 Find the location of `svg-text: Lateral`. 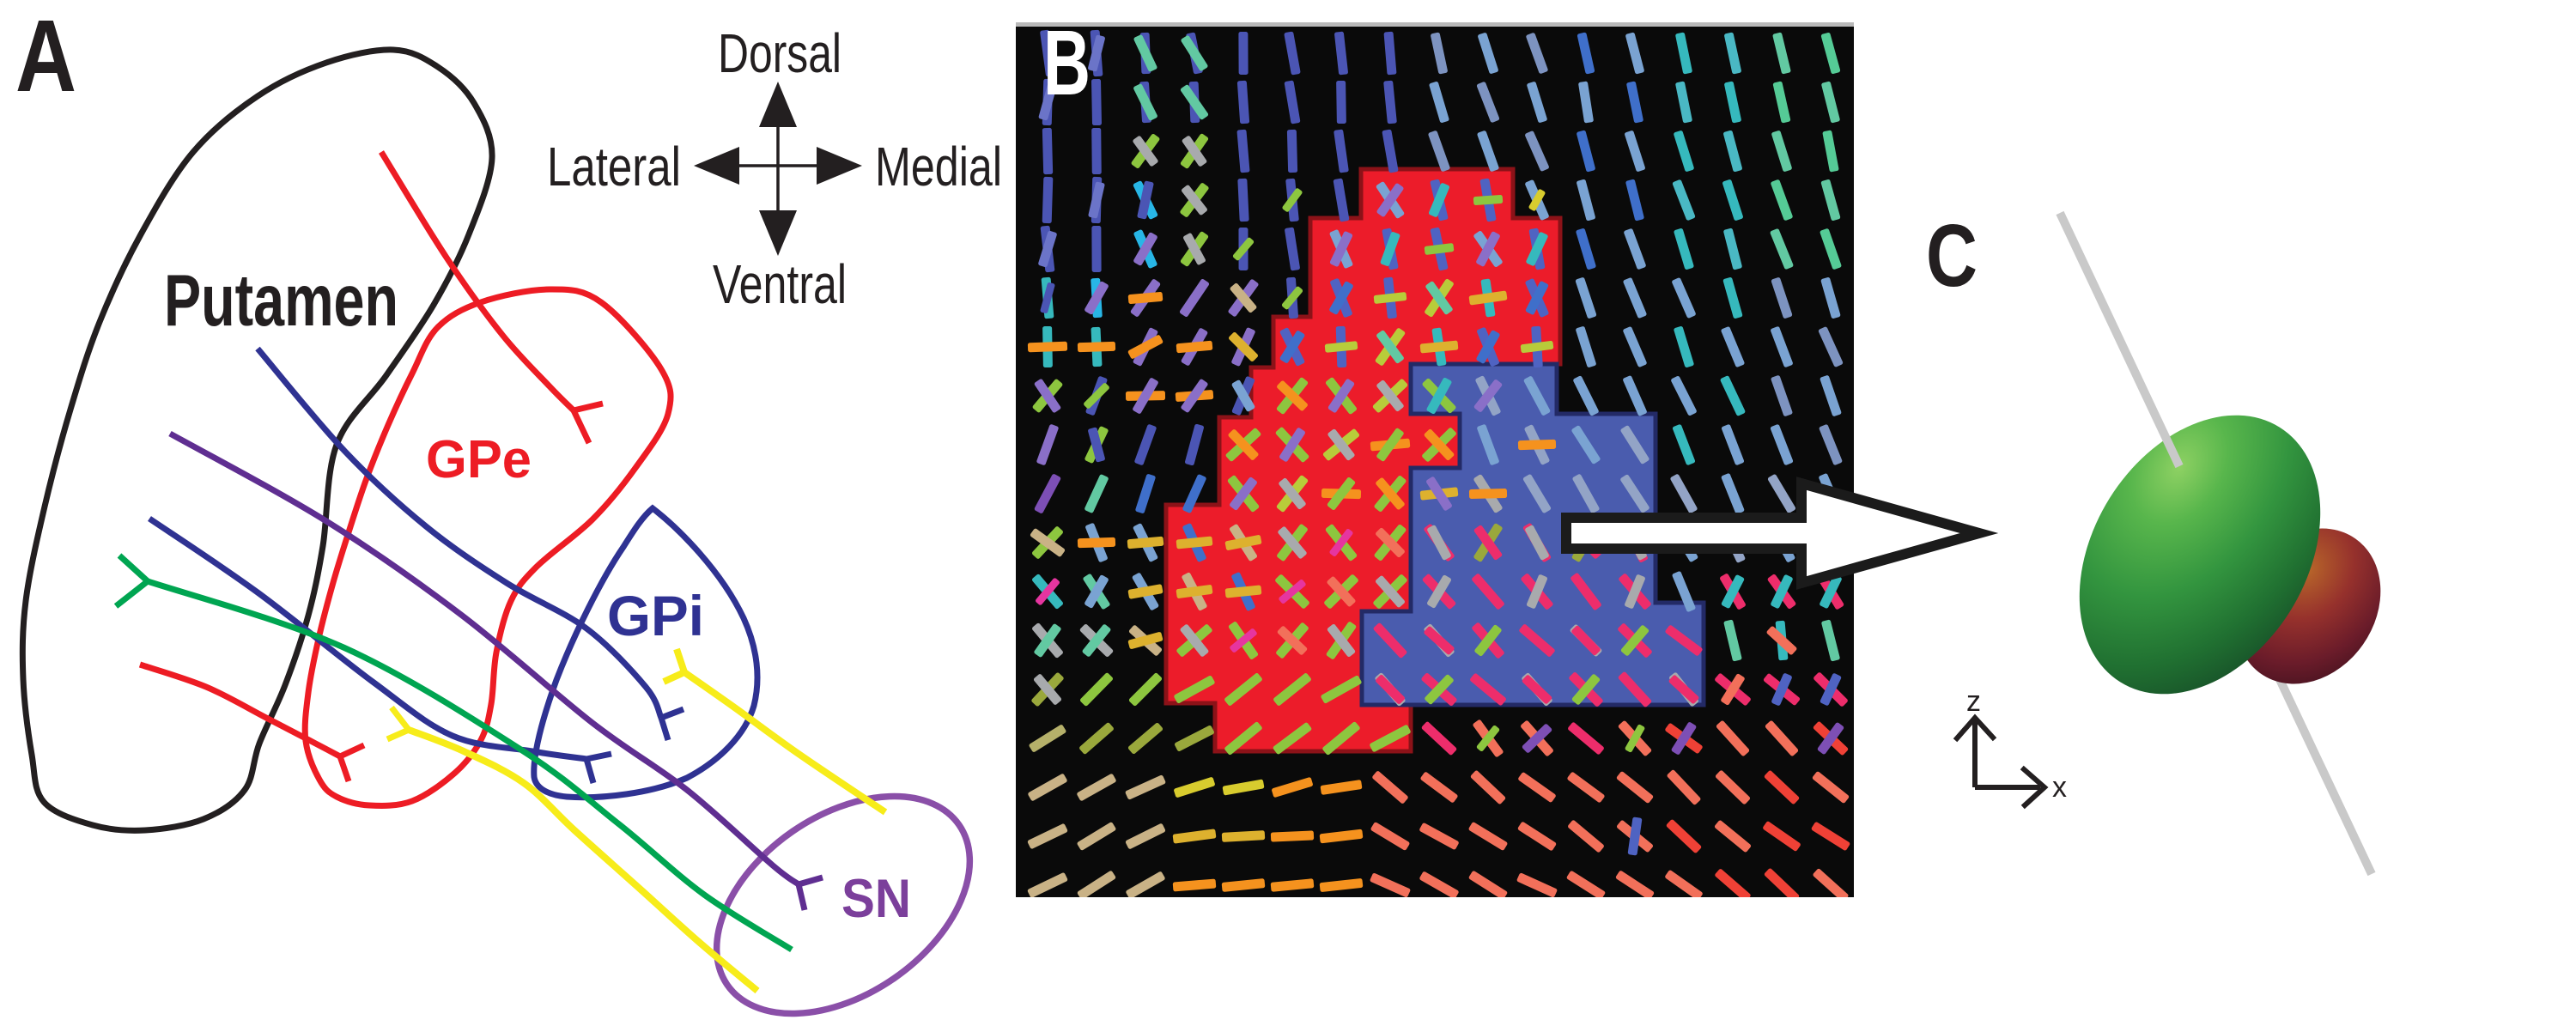

svg-text: Lateral is located at coordinates (614, 166).